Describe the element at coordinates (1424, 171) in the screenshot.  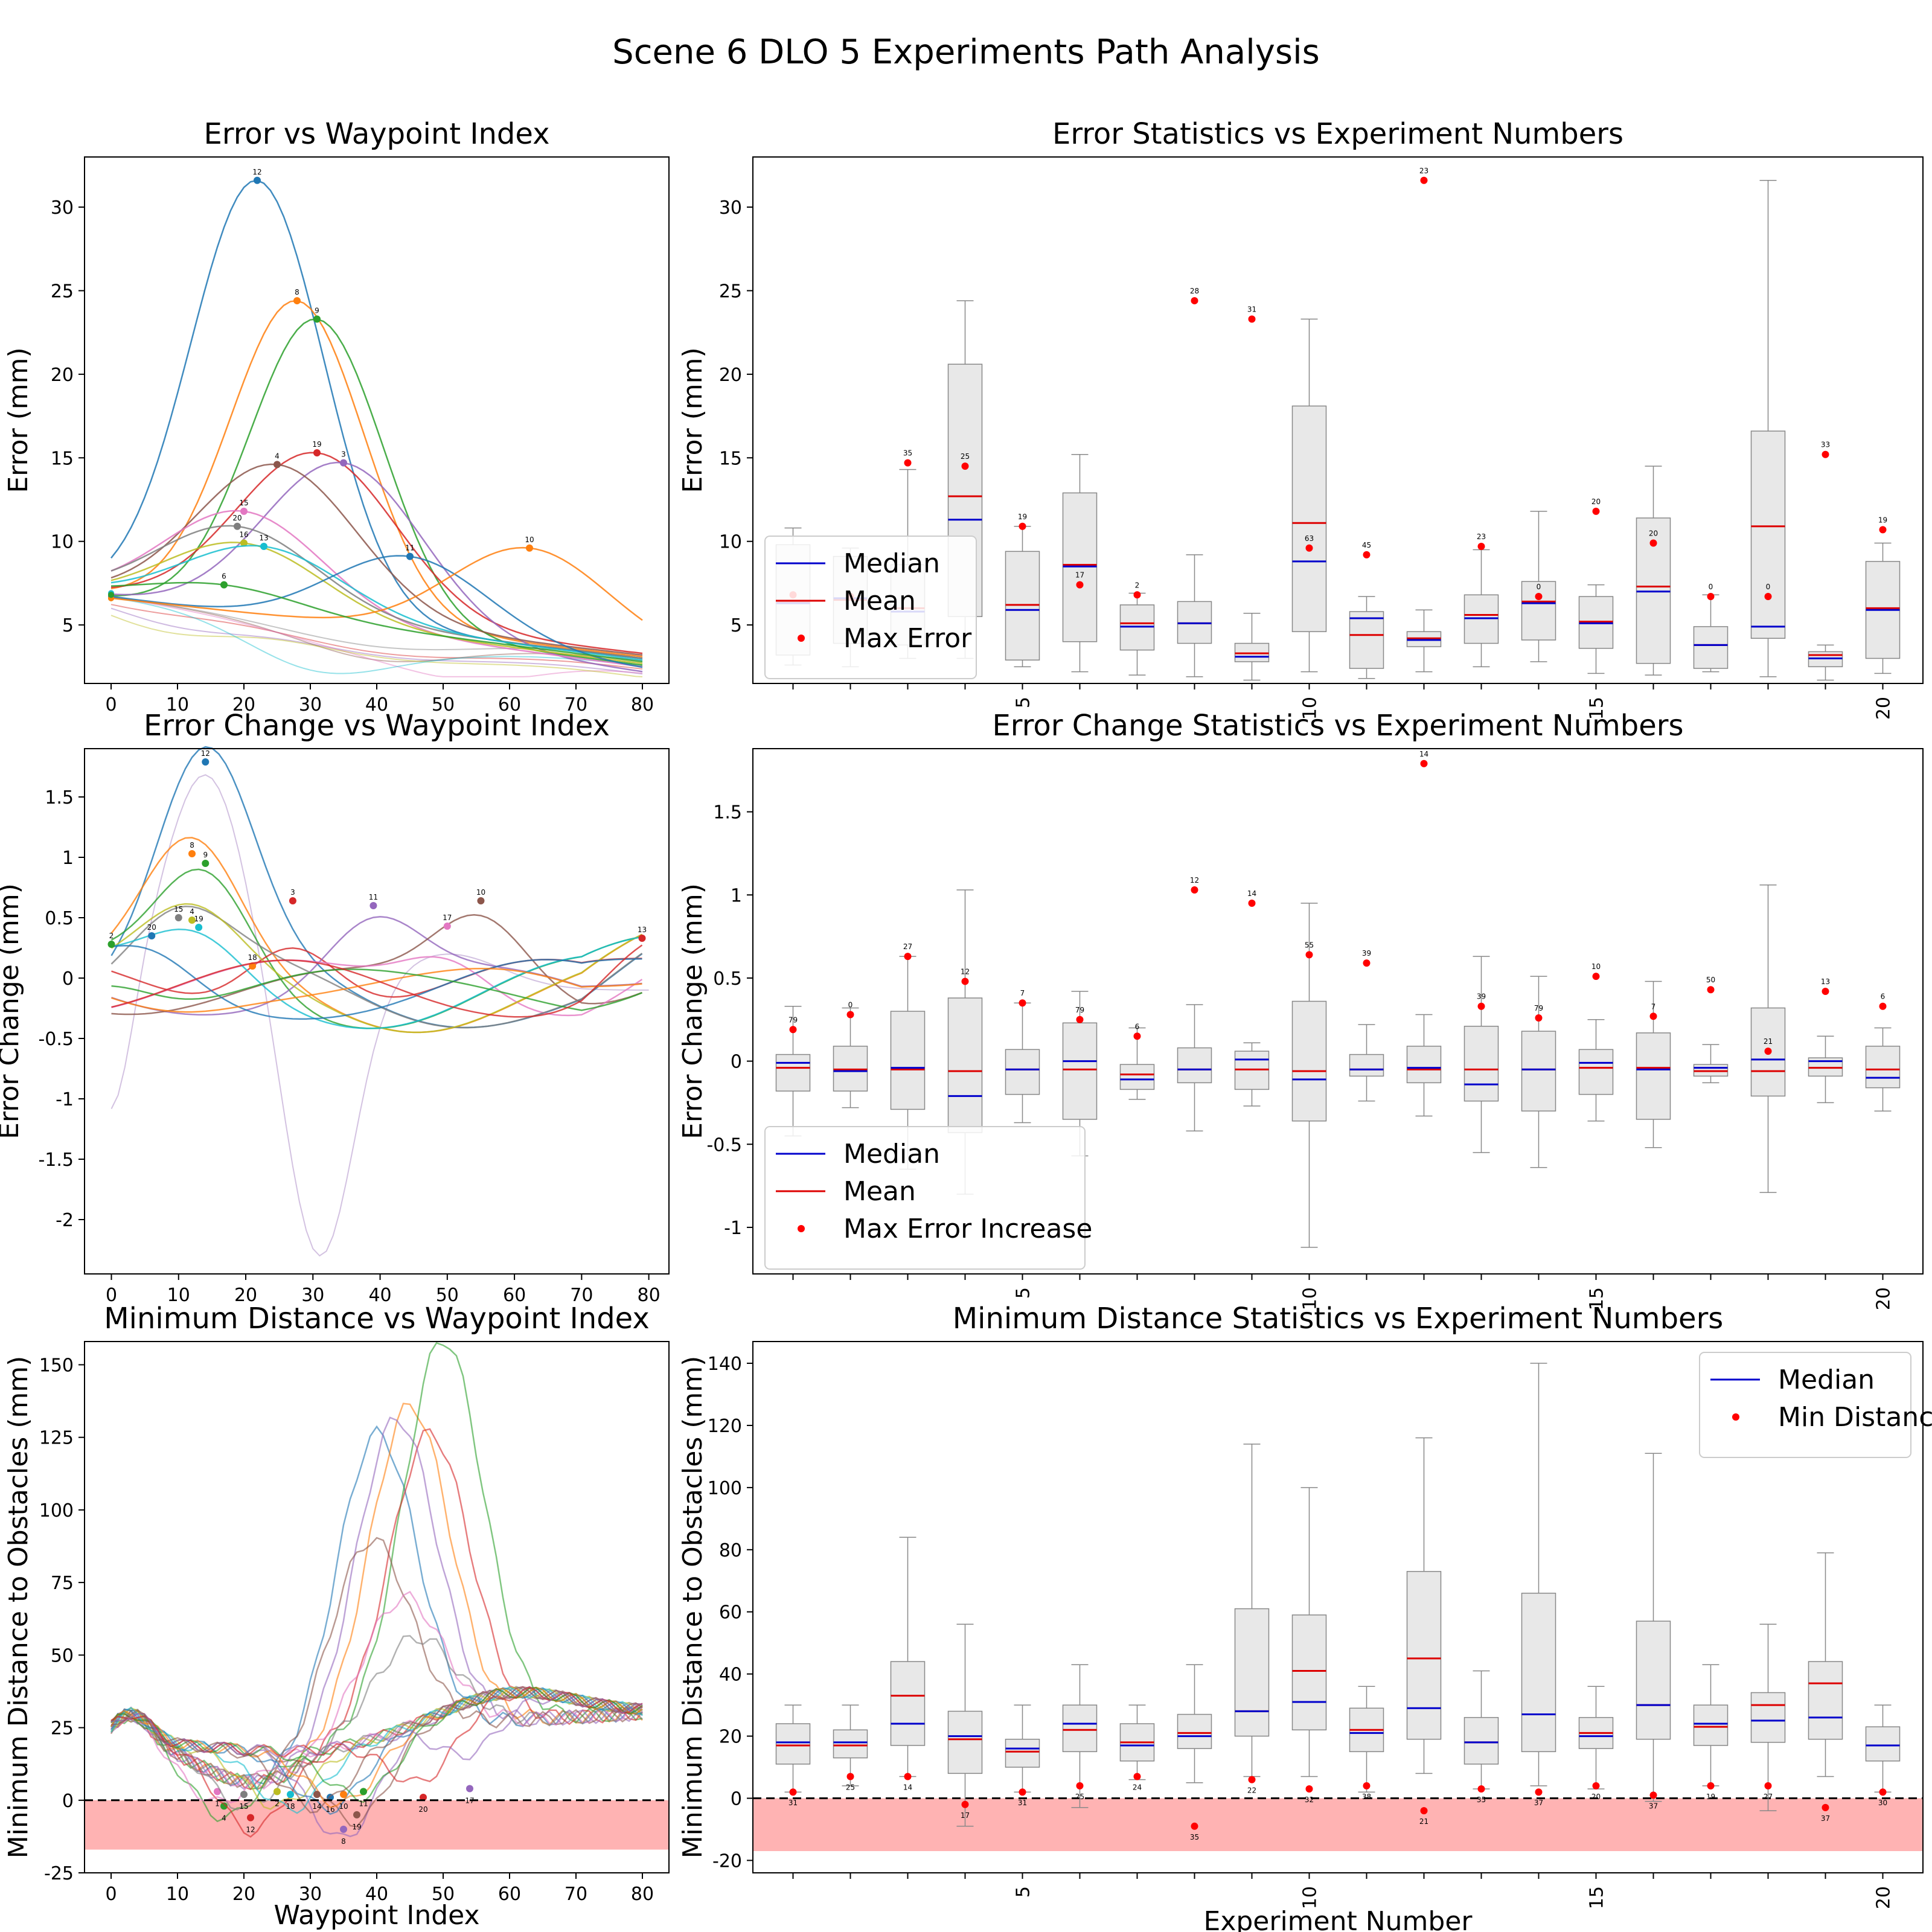
I see `marker-label: 23` at that location.